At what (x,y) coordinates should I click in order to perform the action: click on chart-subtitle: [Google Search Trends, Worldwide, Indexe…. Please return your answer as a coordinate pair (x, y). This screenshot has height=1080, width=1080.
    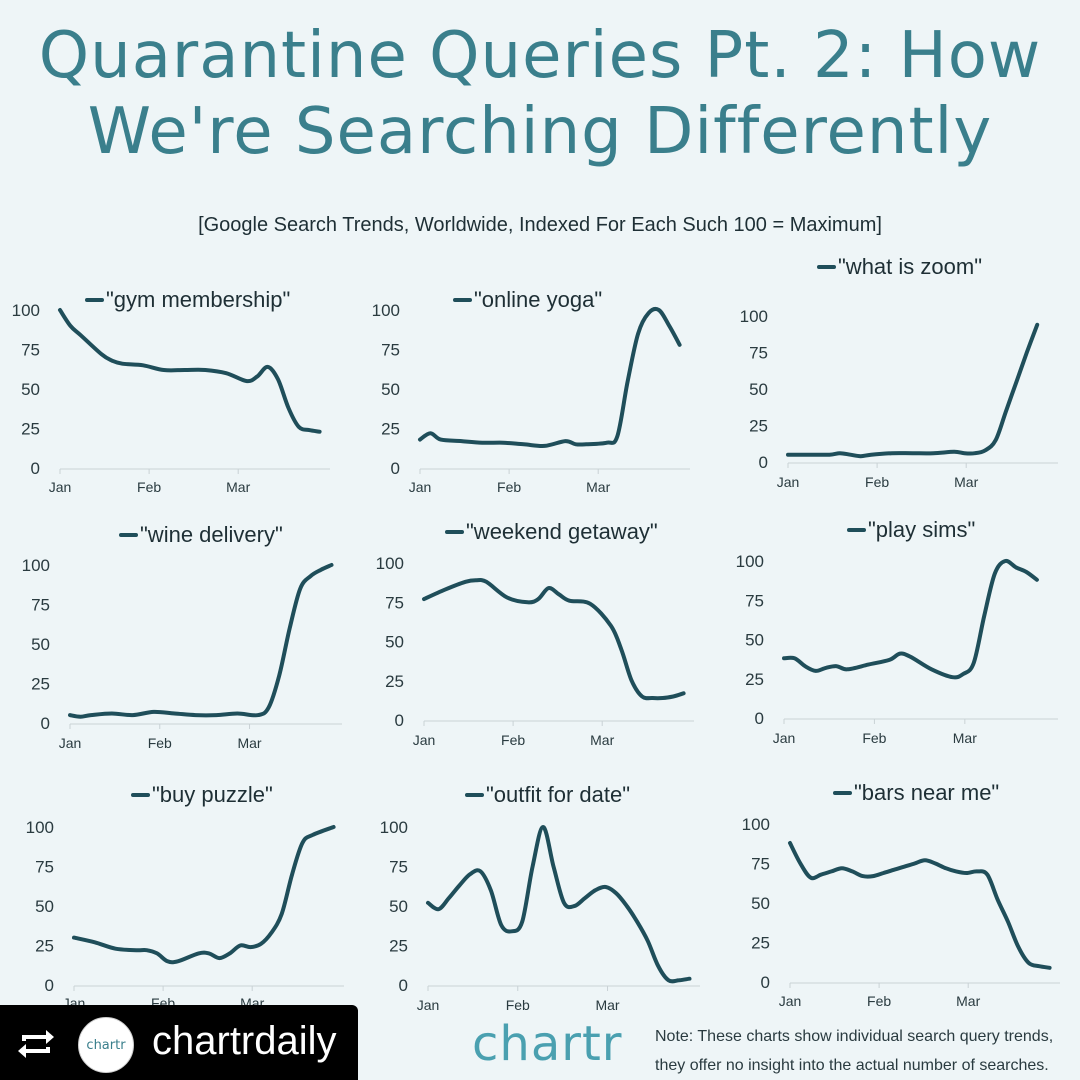
    Looking at the image, I should click on (540, 225).